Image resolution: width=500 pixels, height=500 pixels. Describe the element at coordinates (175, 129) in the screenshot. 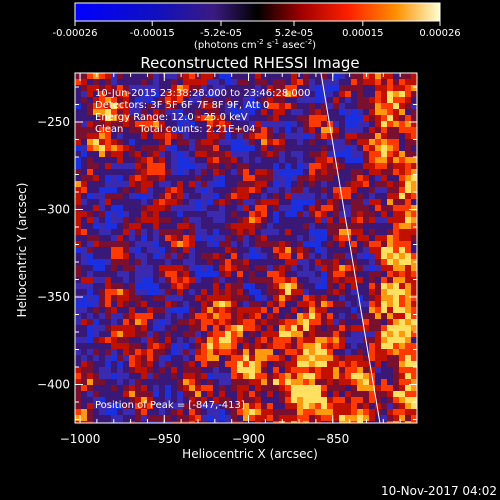

I see `annotation-clean: Clean Total counts: 2.21E+04` at that location.